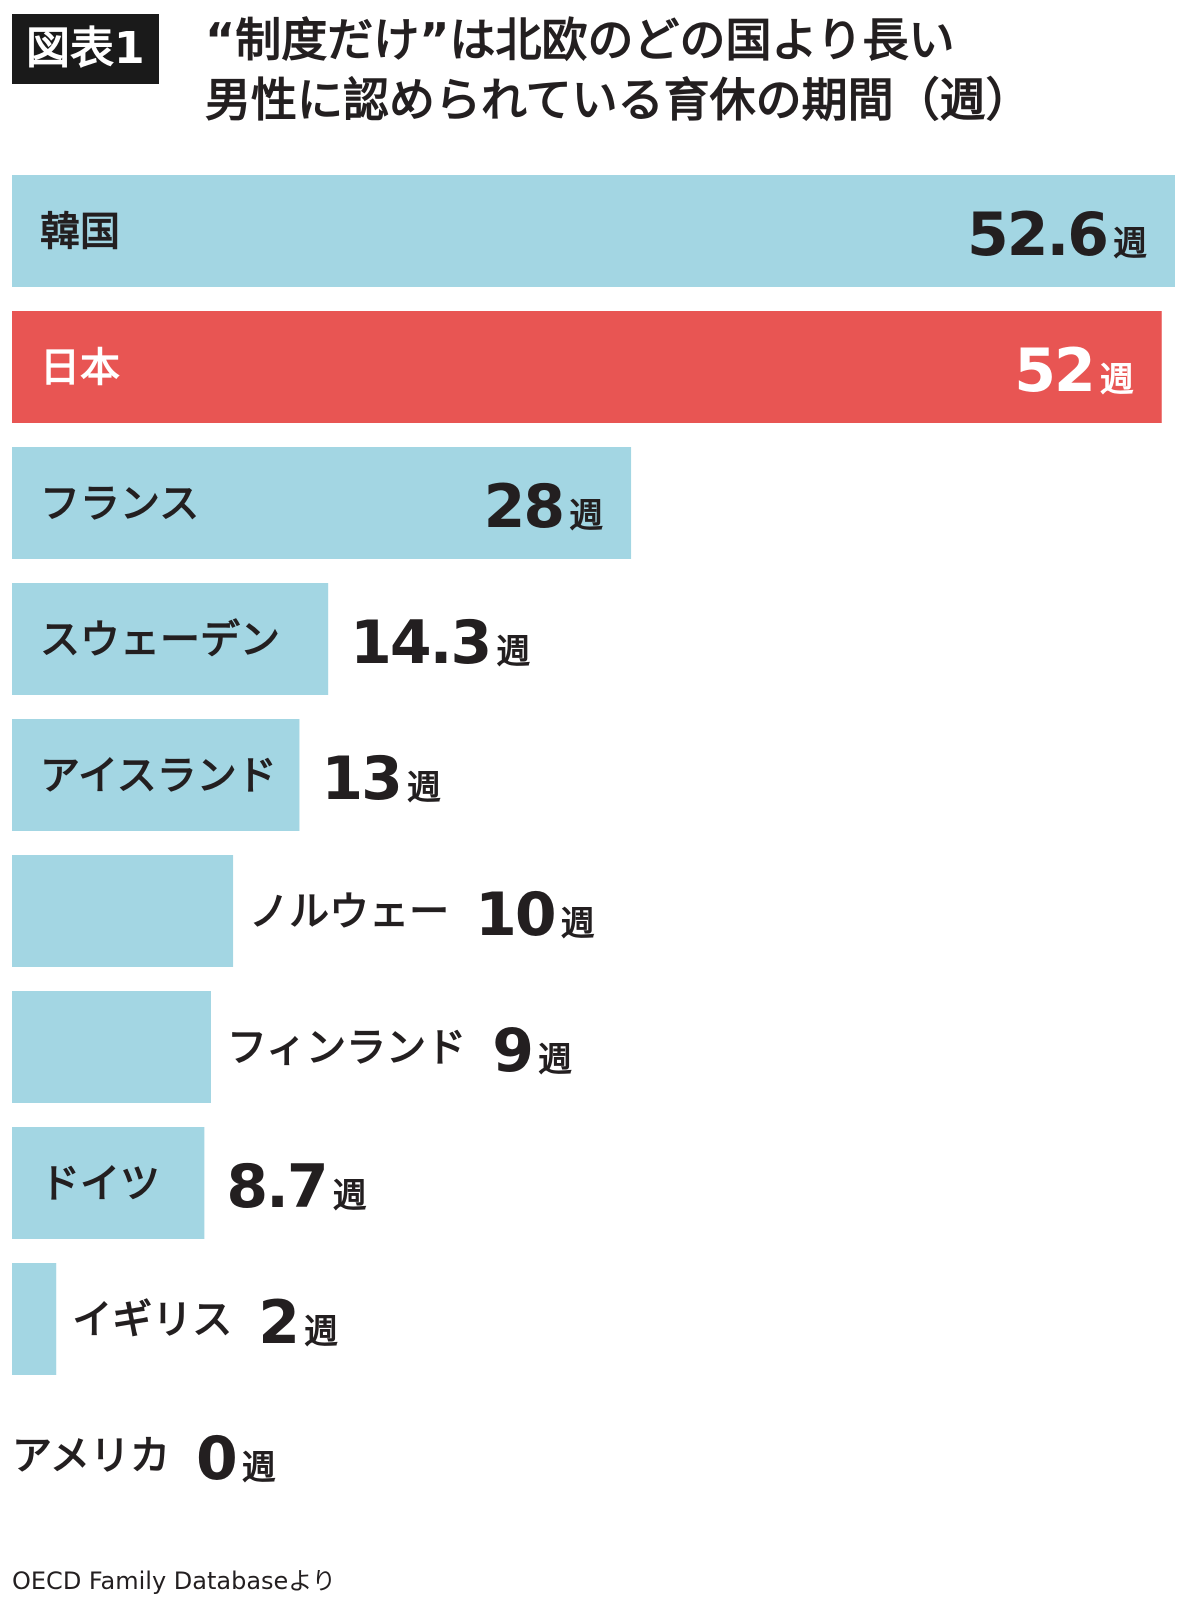  What do you see at coordinates (276, 1187) in the screenshot?
I see `bar-value-label: 8.7` at bounding box center [276, 1187].